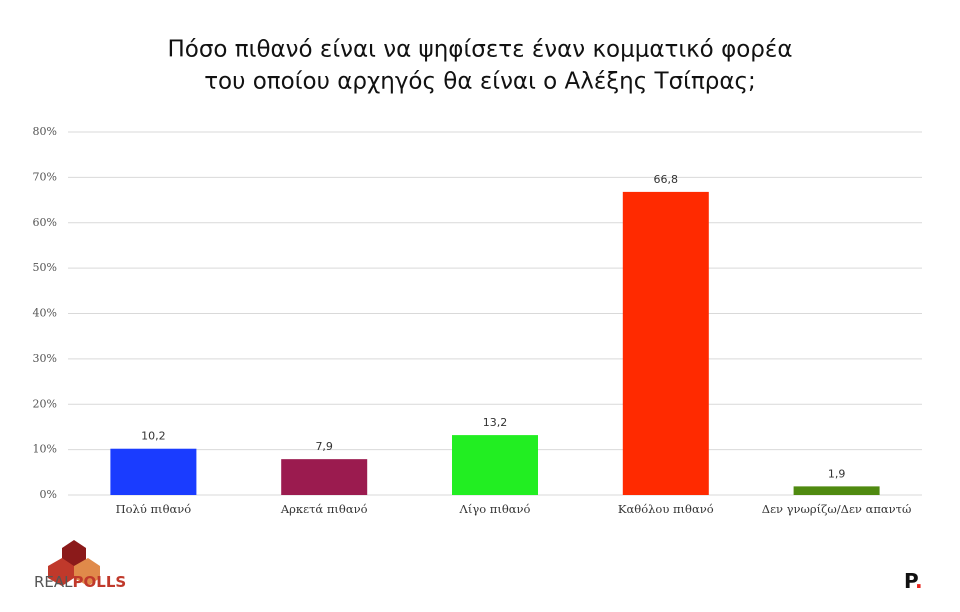  I want to click on y-tick-label: 10%, so click(45, 449).